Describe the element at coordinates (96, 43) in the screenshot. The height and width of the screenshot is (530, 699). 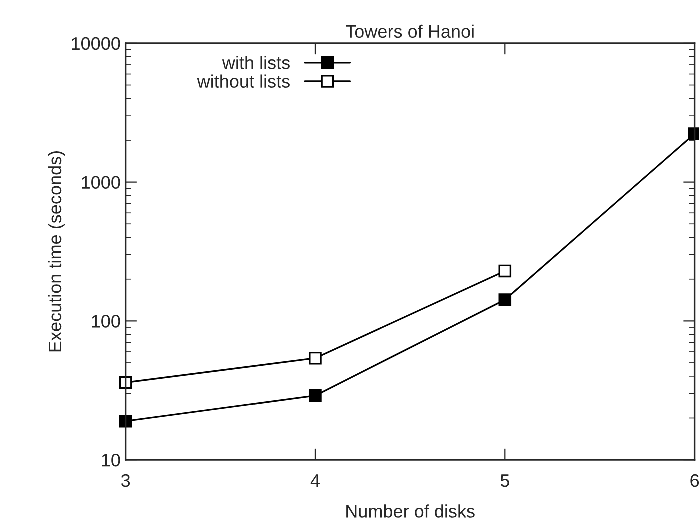
I see `y-tick-label: 10000` at that location.